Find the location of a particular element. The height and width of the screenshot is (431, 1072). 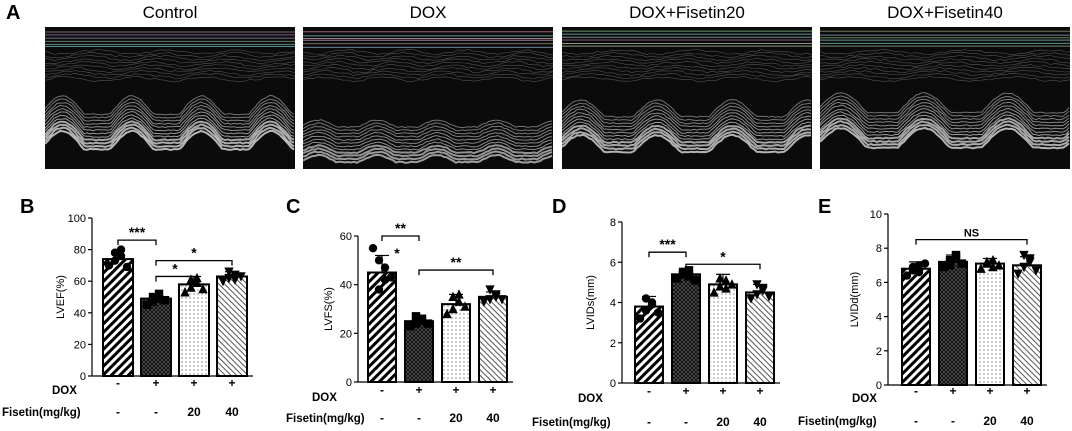

y-tick-label: 6 is located at coordinates (613, 263).